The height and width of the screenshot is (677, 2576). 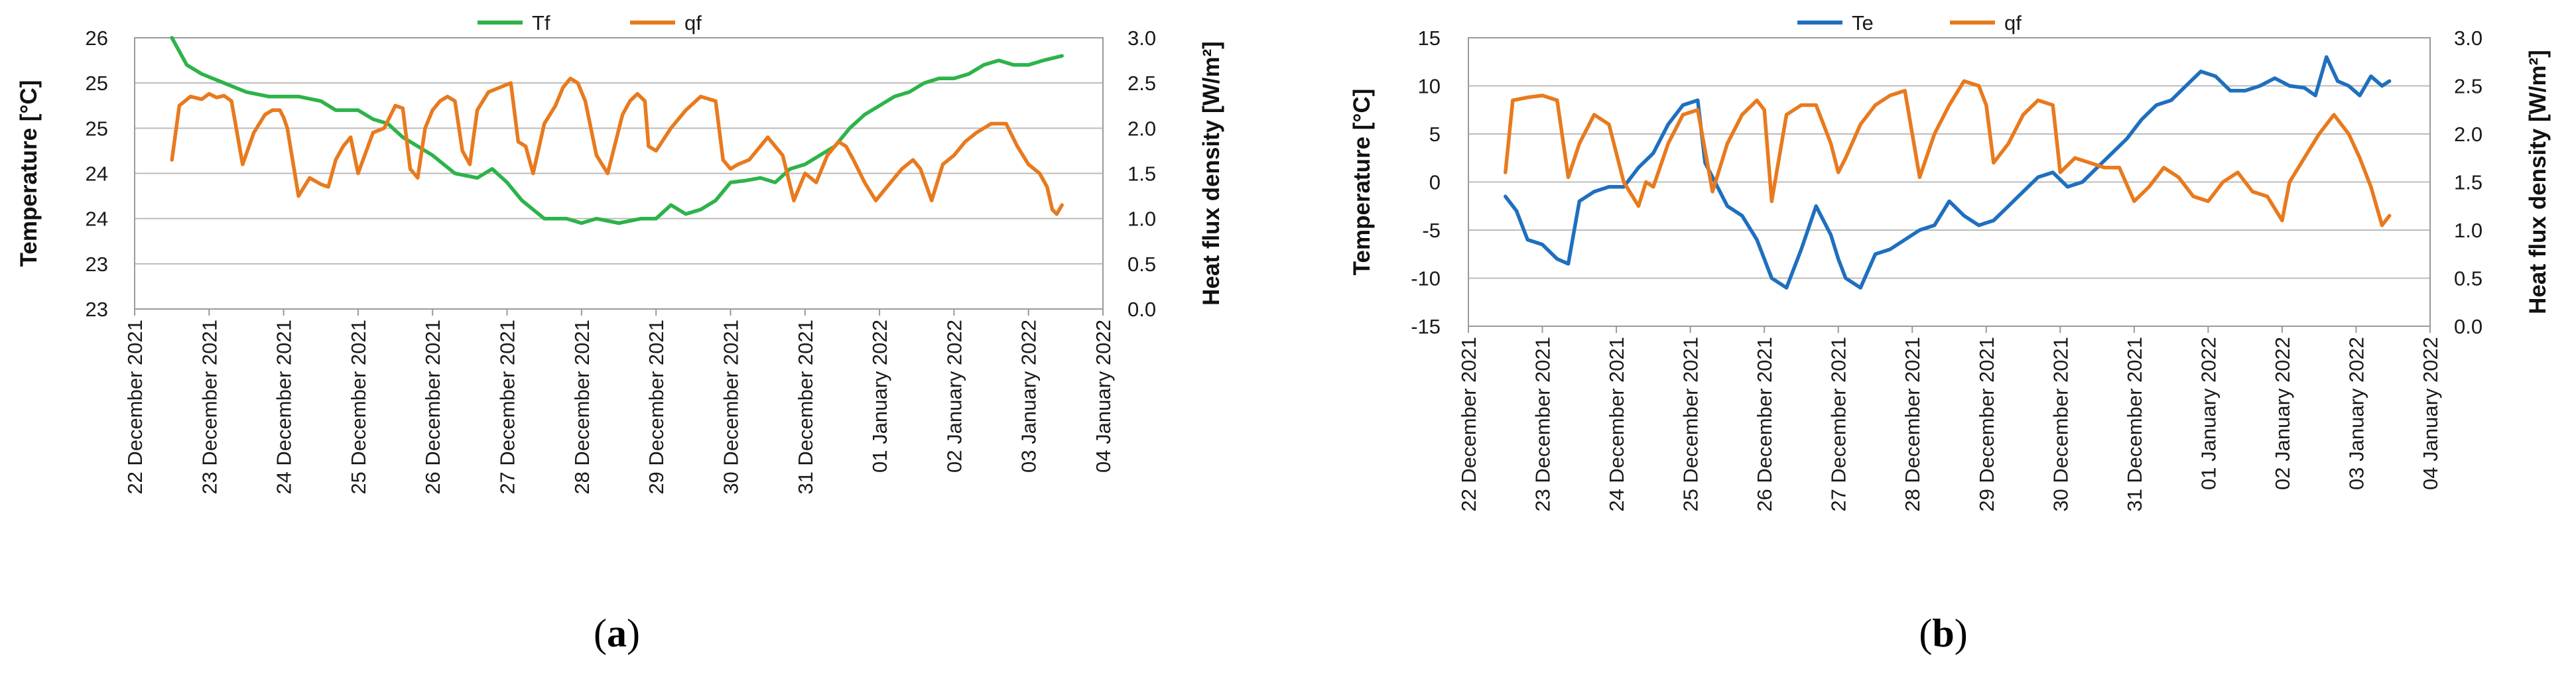 I want to click on legend-label: Te, so click(x=1863, y=23).